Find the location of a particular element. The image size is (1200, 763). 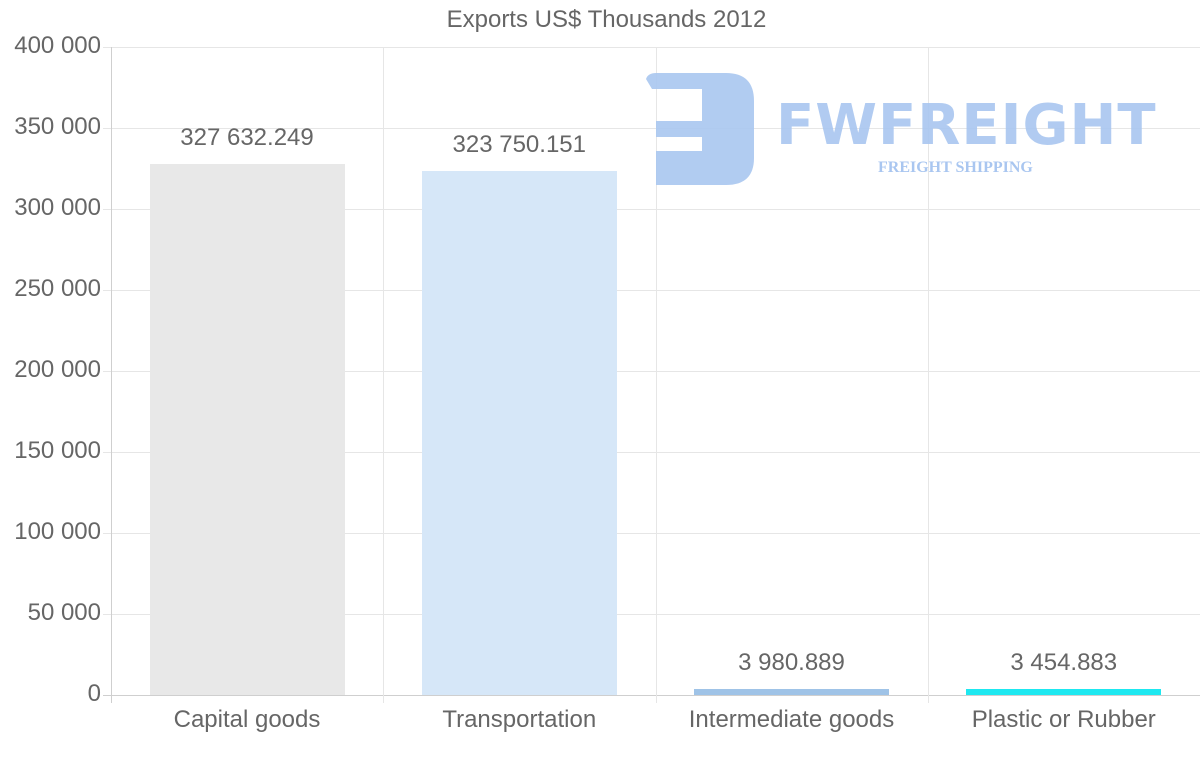

x-tick-label: Intermediate goods is located at coordinates (791, 719).